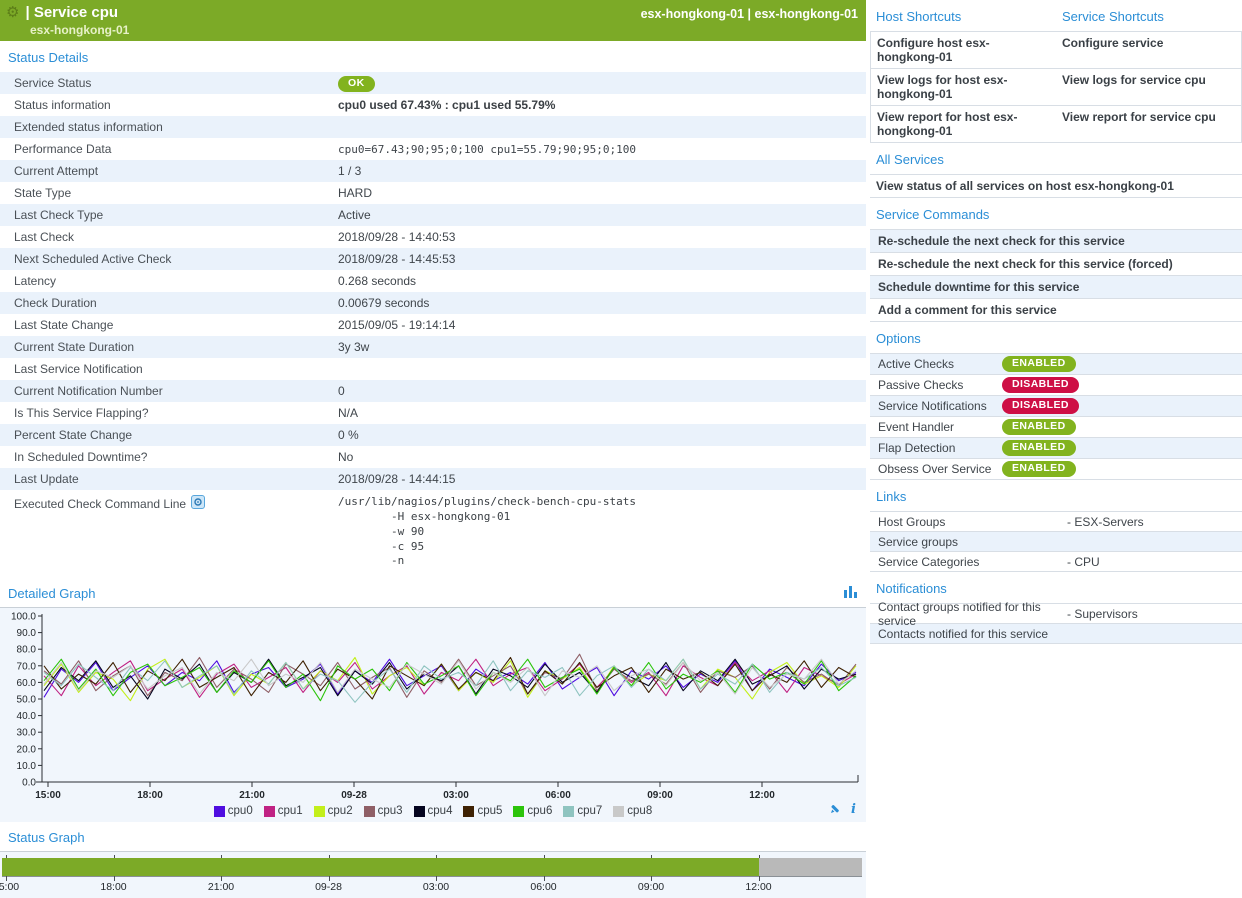 The width and height of the screenshot is (1242, 898). Describe the element at coordinates (1105, 521) in the screenshot. I see `host-groups-value: - ESX-Servers` at that location.